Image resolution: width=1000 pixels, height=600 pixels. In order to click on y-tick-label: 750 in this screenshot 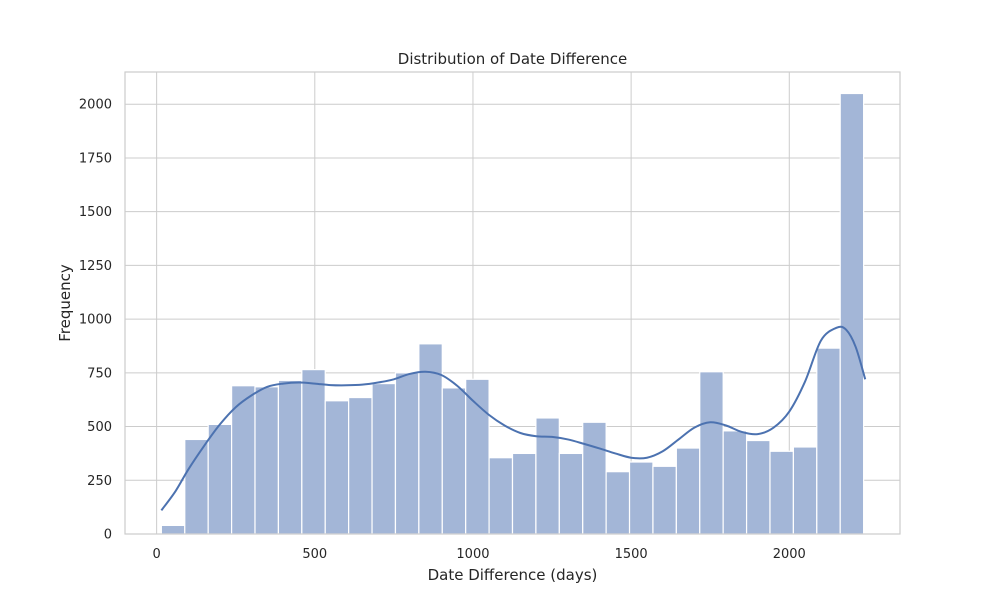, I will do `click(99, 373)`.